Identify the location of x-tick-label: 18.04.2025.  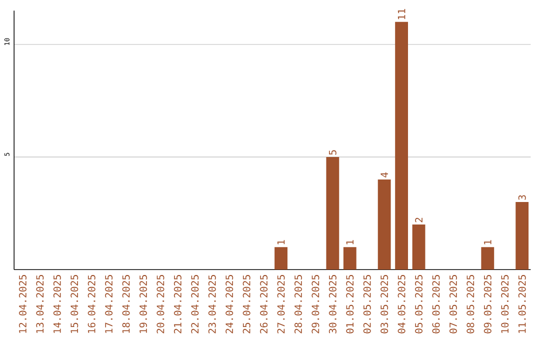
(126, 304).